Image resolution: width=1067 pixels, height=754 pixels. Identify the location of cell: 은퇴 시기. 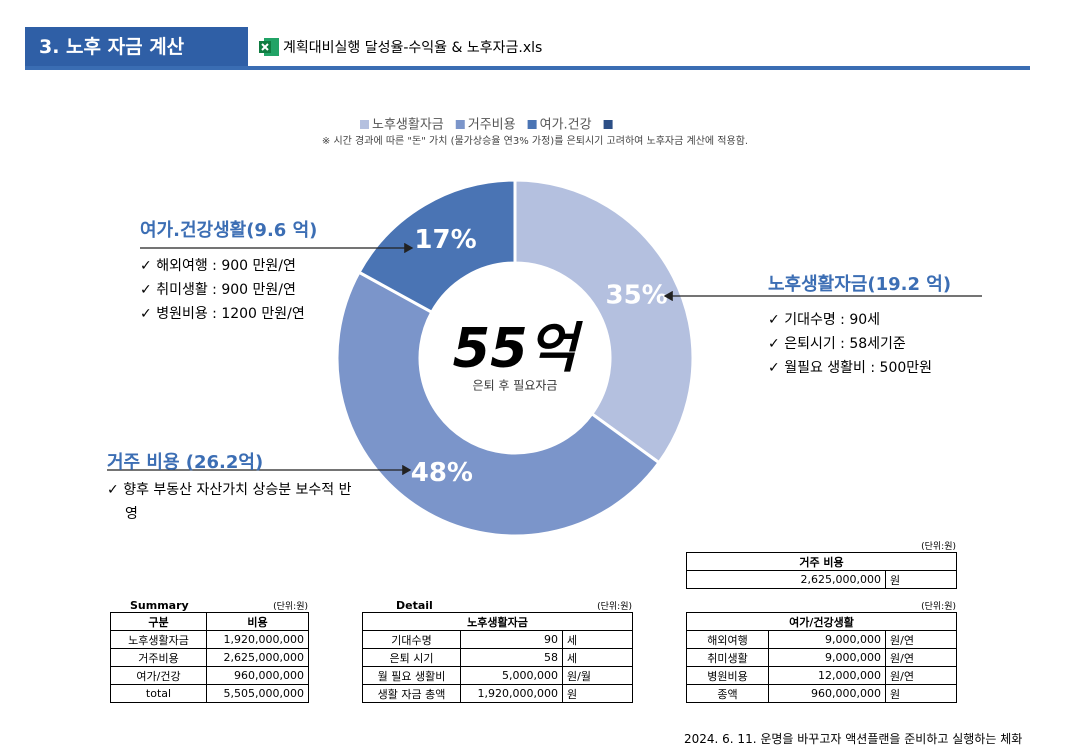
(411, 657).